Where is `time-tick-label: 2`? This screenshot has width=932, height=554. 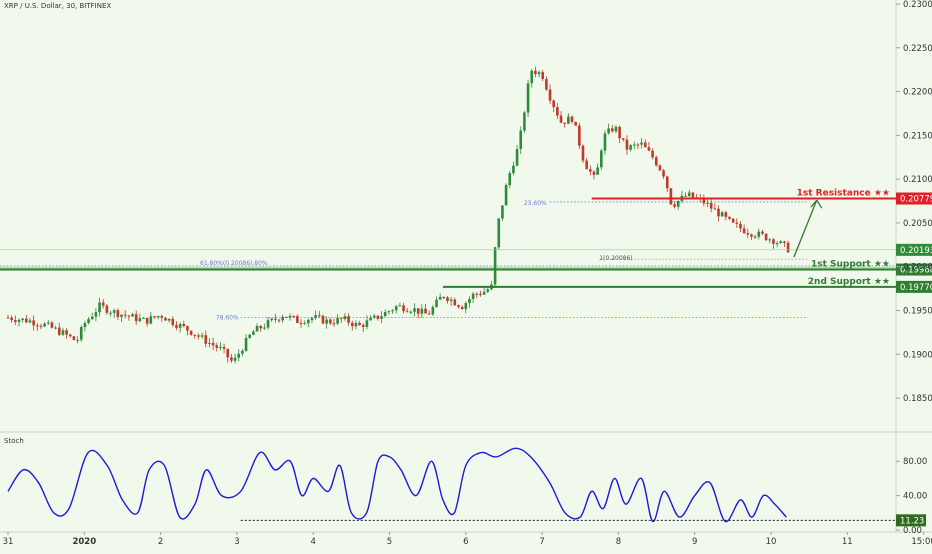 time-tick-label: 2 is located at coordinates (160, 542).